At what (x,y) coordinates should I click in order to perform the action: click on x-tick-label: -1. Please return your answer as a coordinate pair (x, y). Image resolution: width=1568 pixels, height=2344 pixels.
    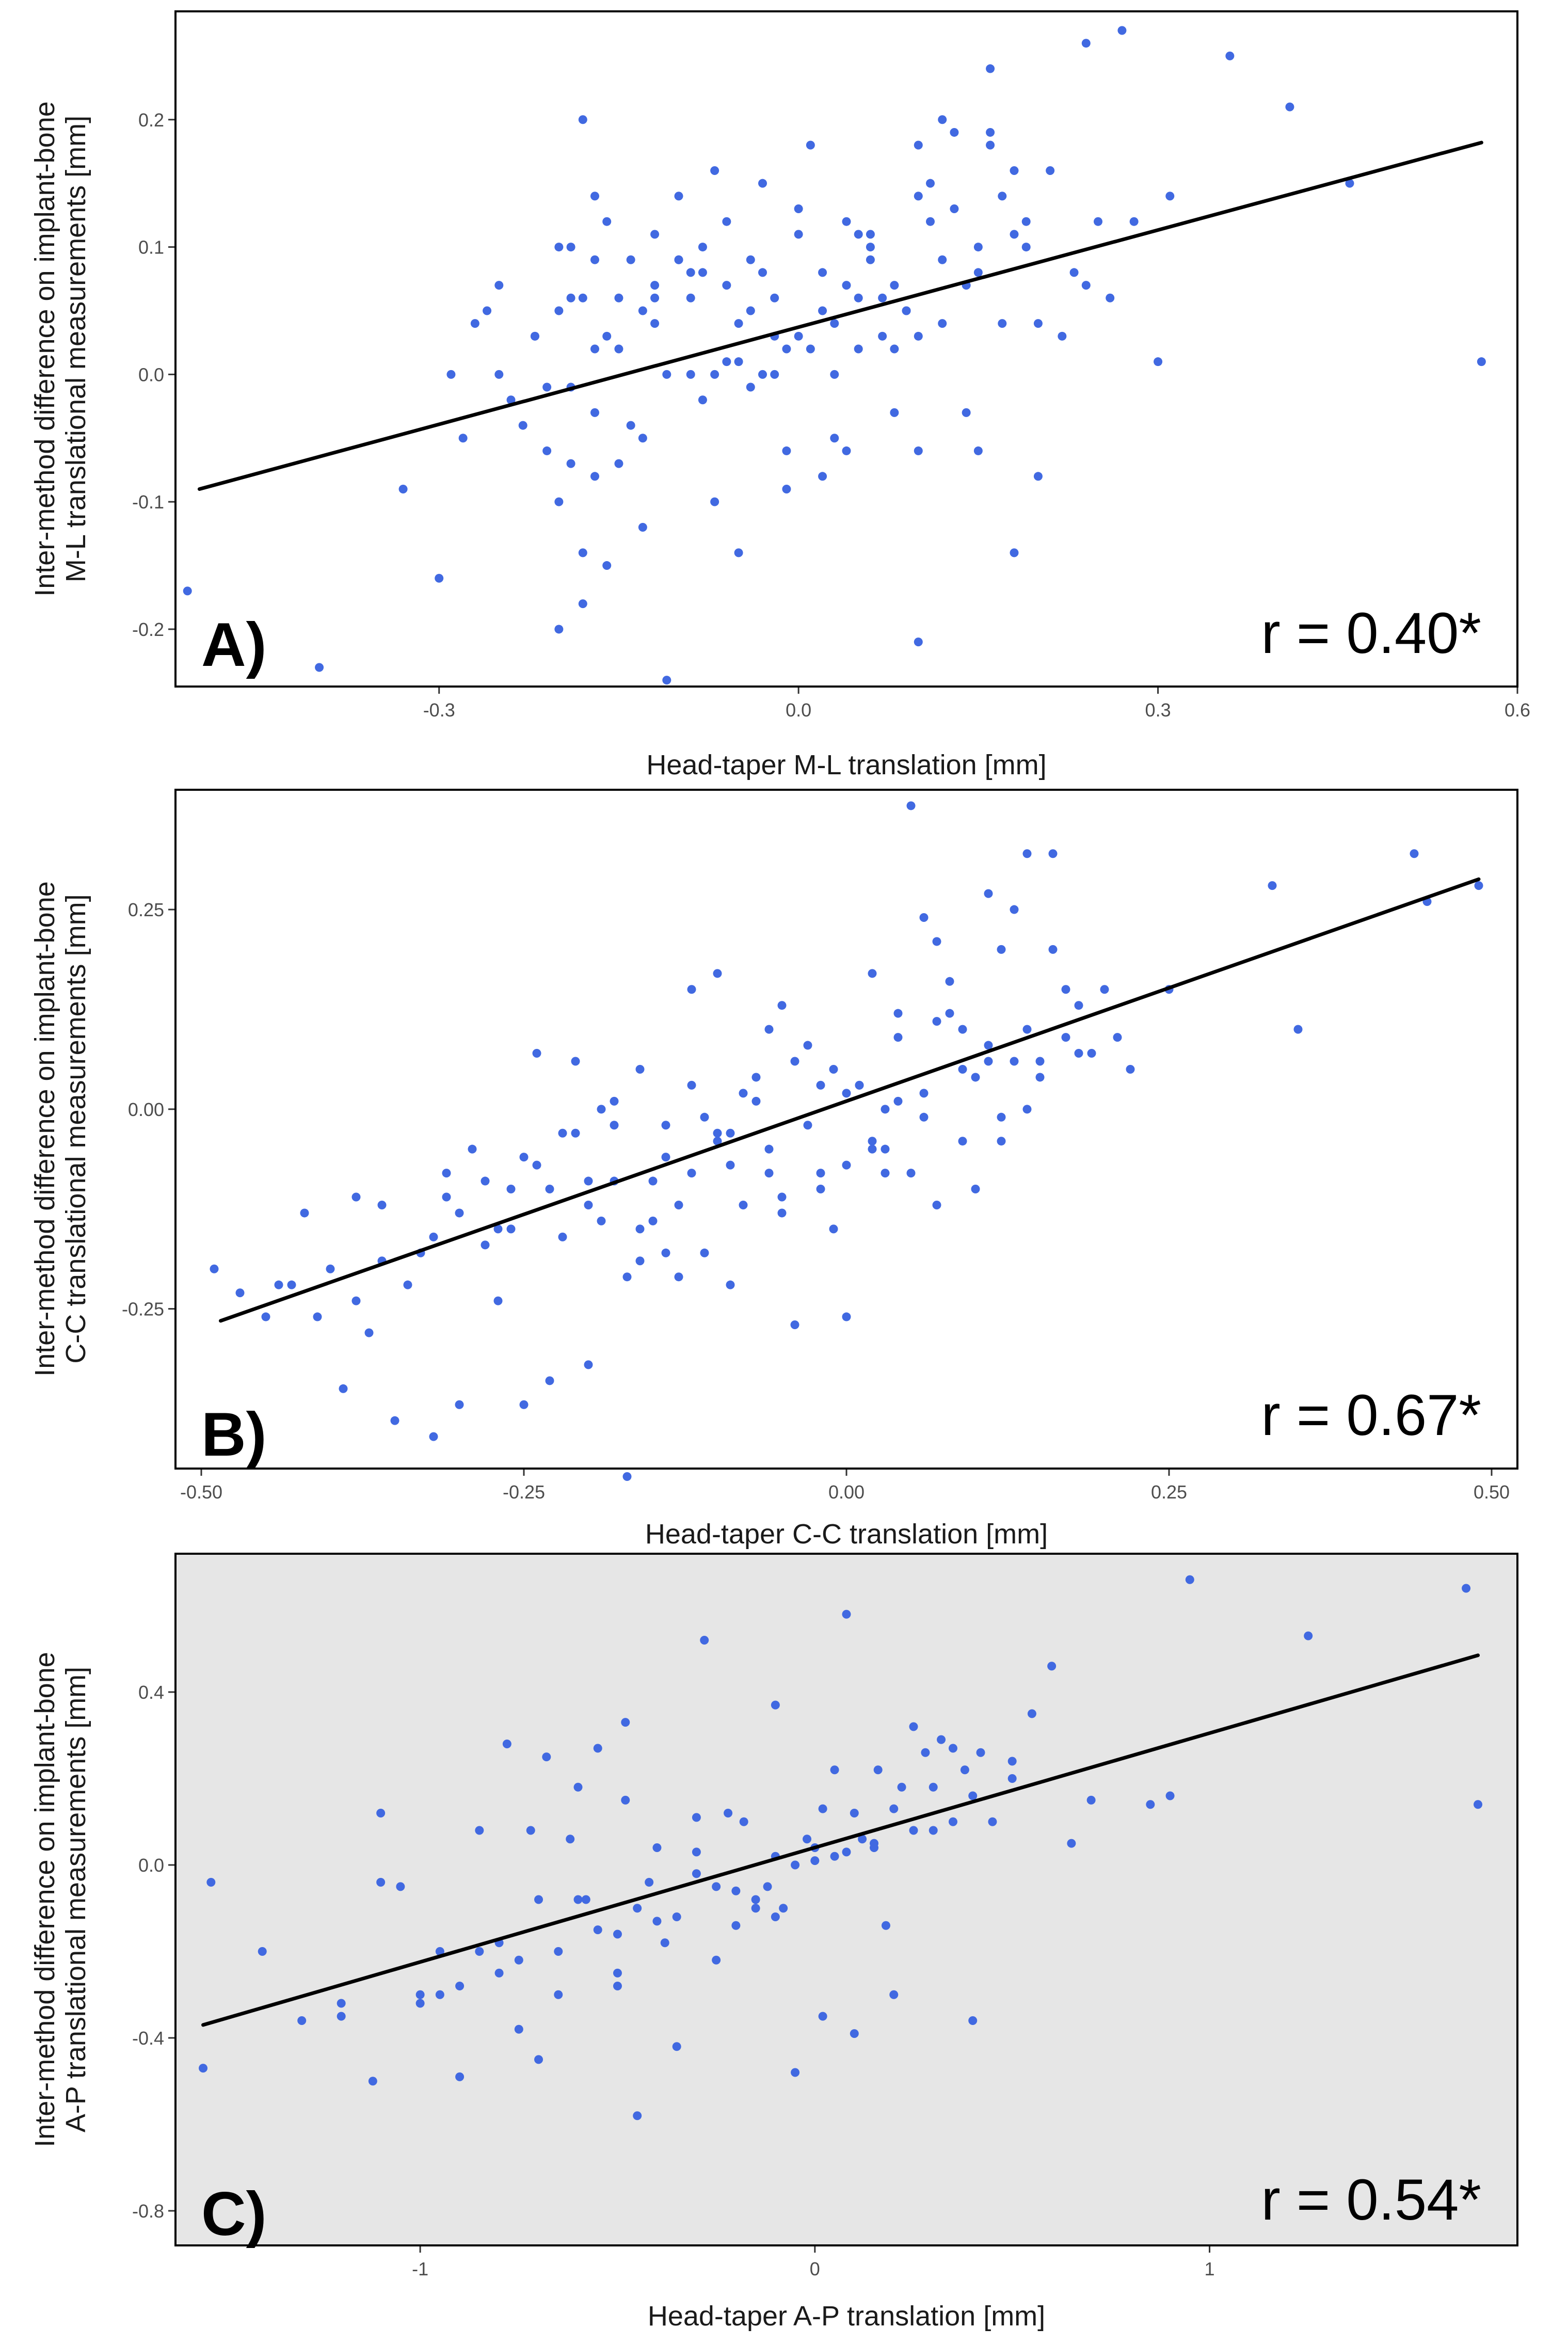
    Looking at the image, I should click on (420, 2269).